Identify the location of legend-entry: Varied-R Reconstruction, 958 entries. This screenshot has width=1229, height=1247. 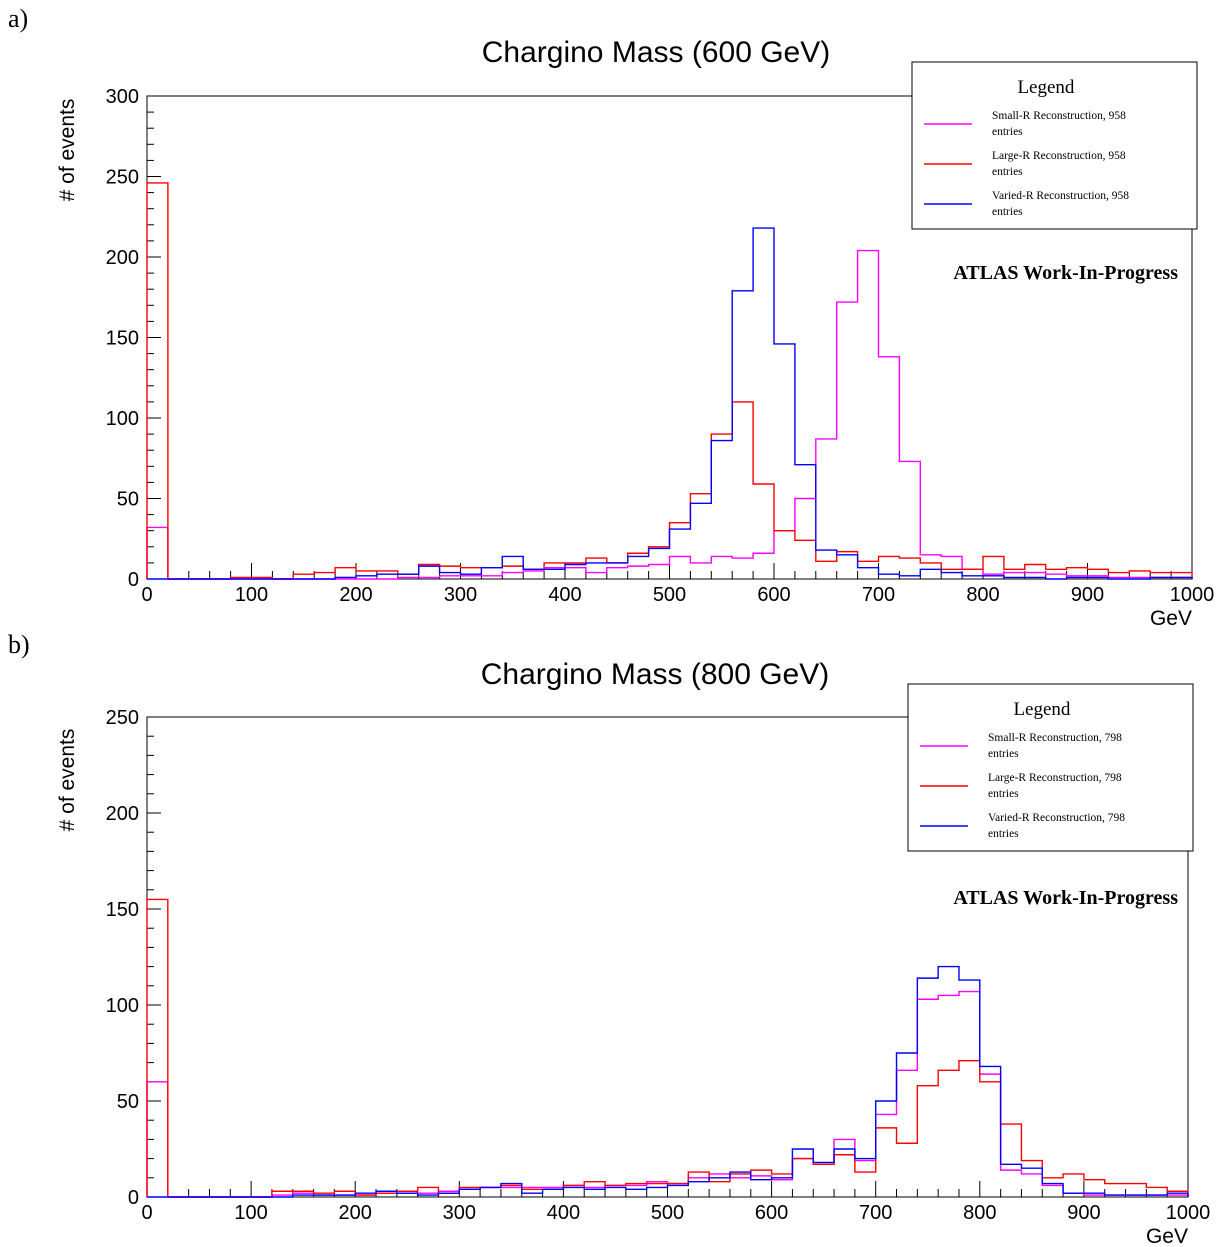
(1060, 204).